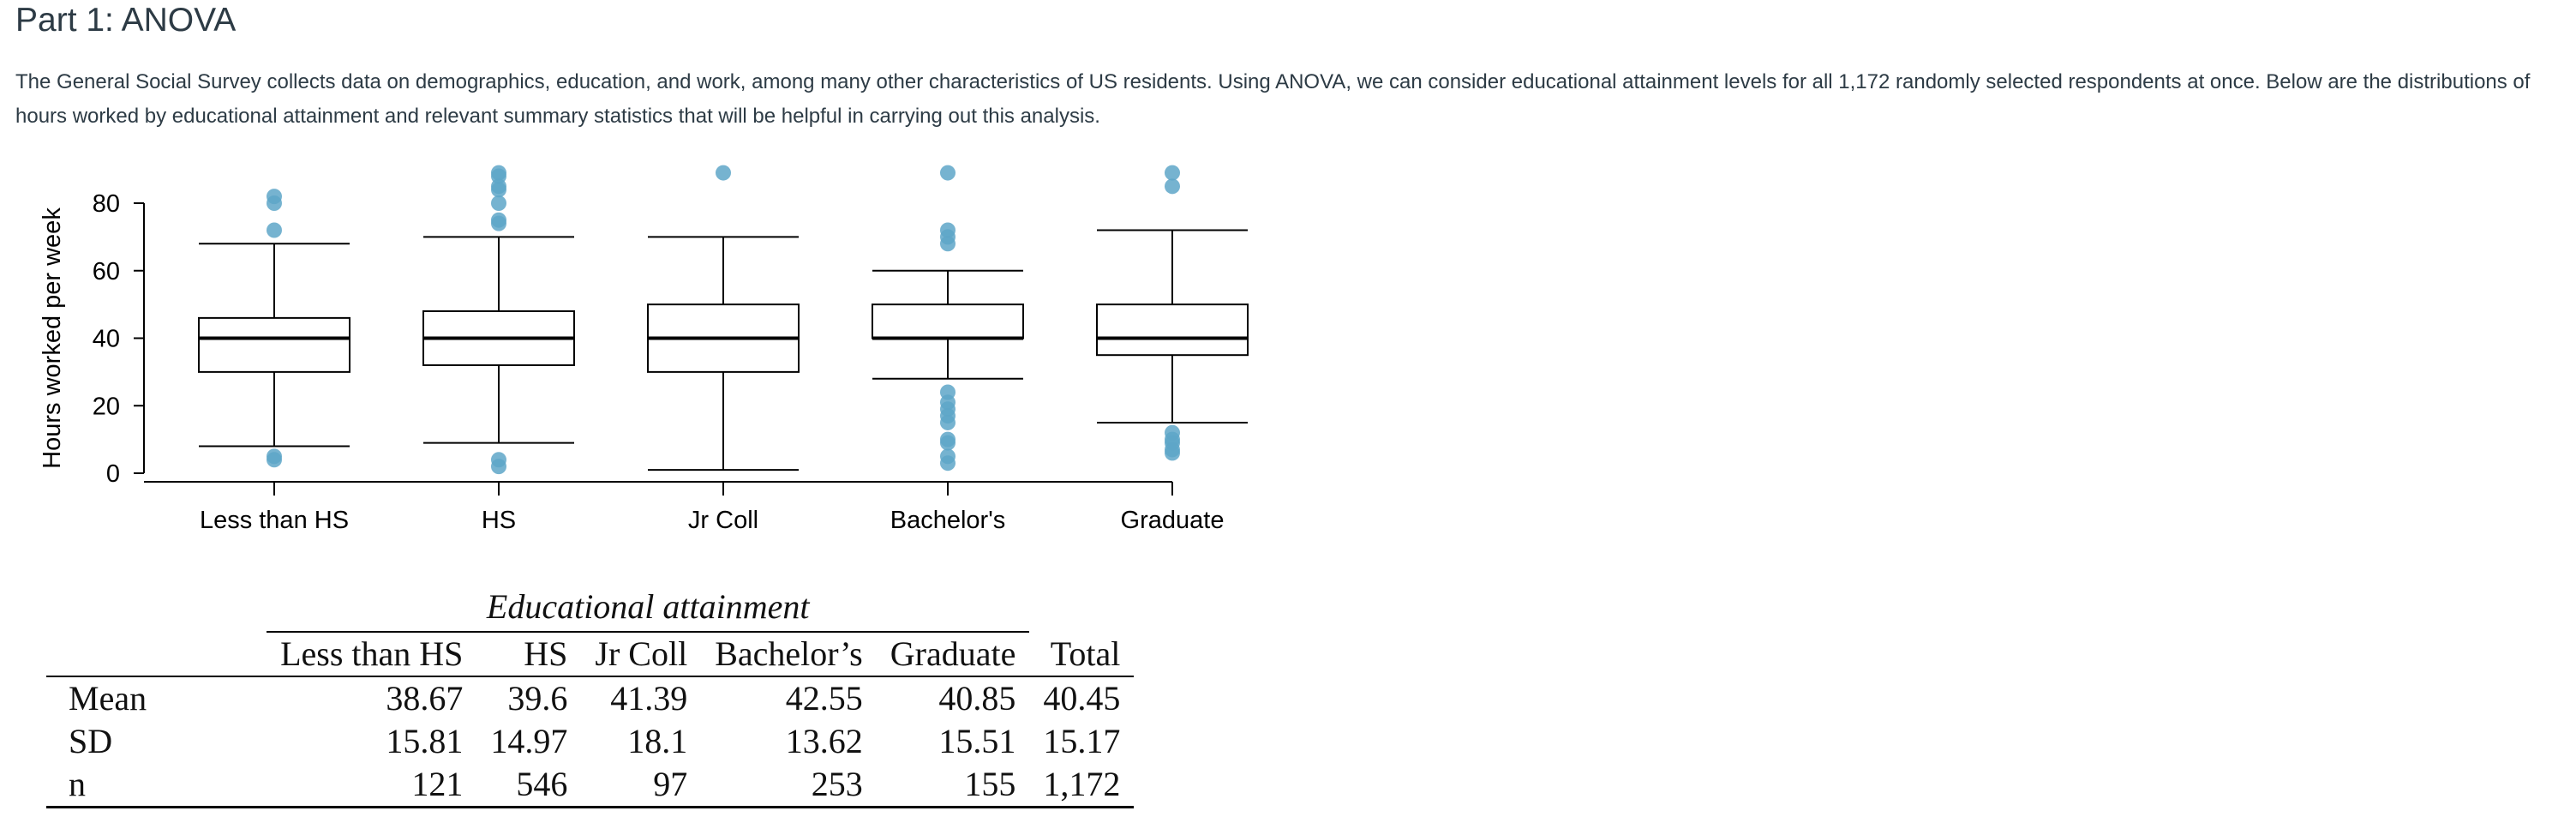 The width and height of the screenshot is (2576, 835). Describe the element at coordinates (126, 20) in the screenshot. I see `page-title: Part 1: ANOVA` at that location.